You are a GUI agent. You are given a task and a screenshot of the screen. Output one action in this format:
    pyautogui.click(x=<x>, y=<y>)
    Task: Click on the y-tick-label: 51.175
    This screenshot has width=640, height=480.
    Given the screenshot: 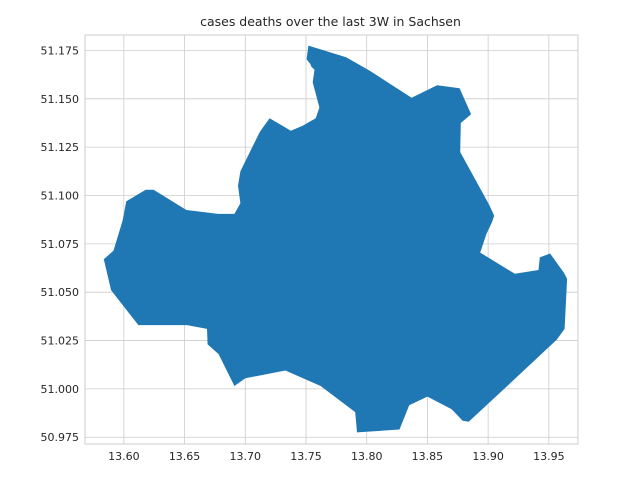 What is the action you would take?
    pyautogui.click(x=60, y=50)
    